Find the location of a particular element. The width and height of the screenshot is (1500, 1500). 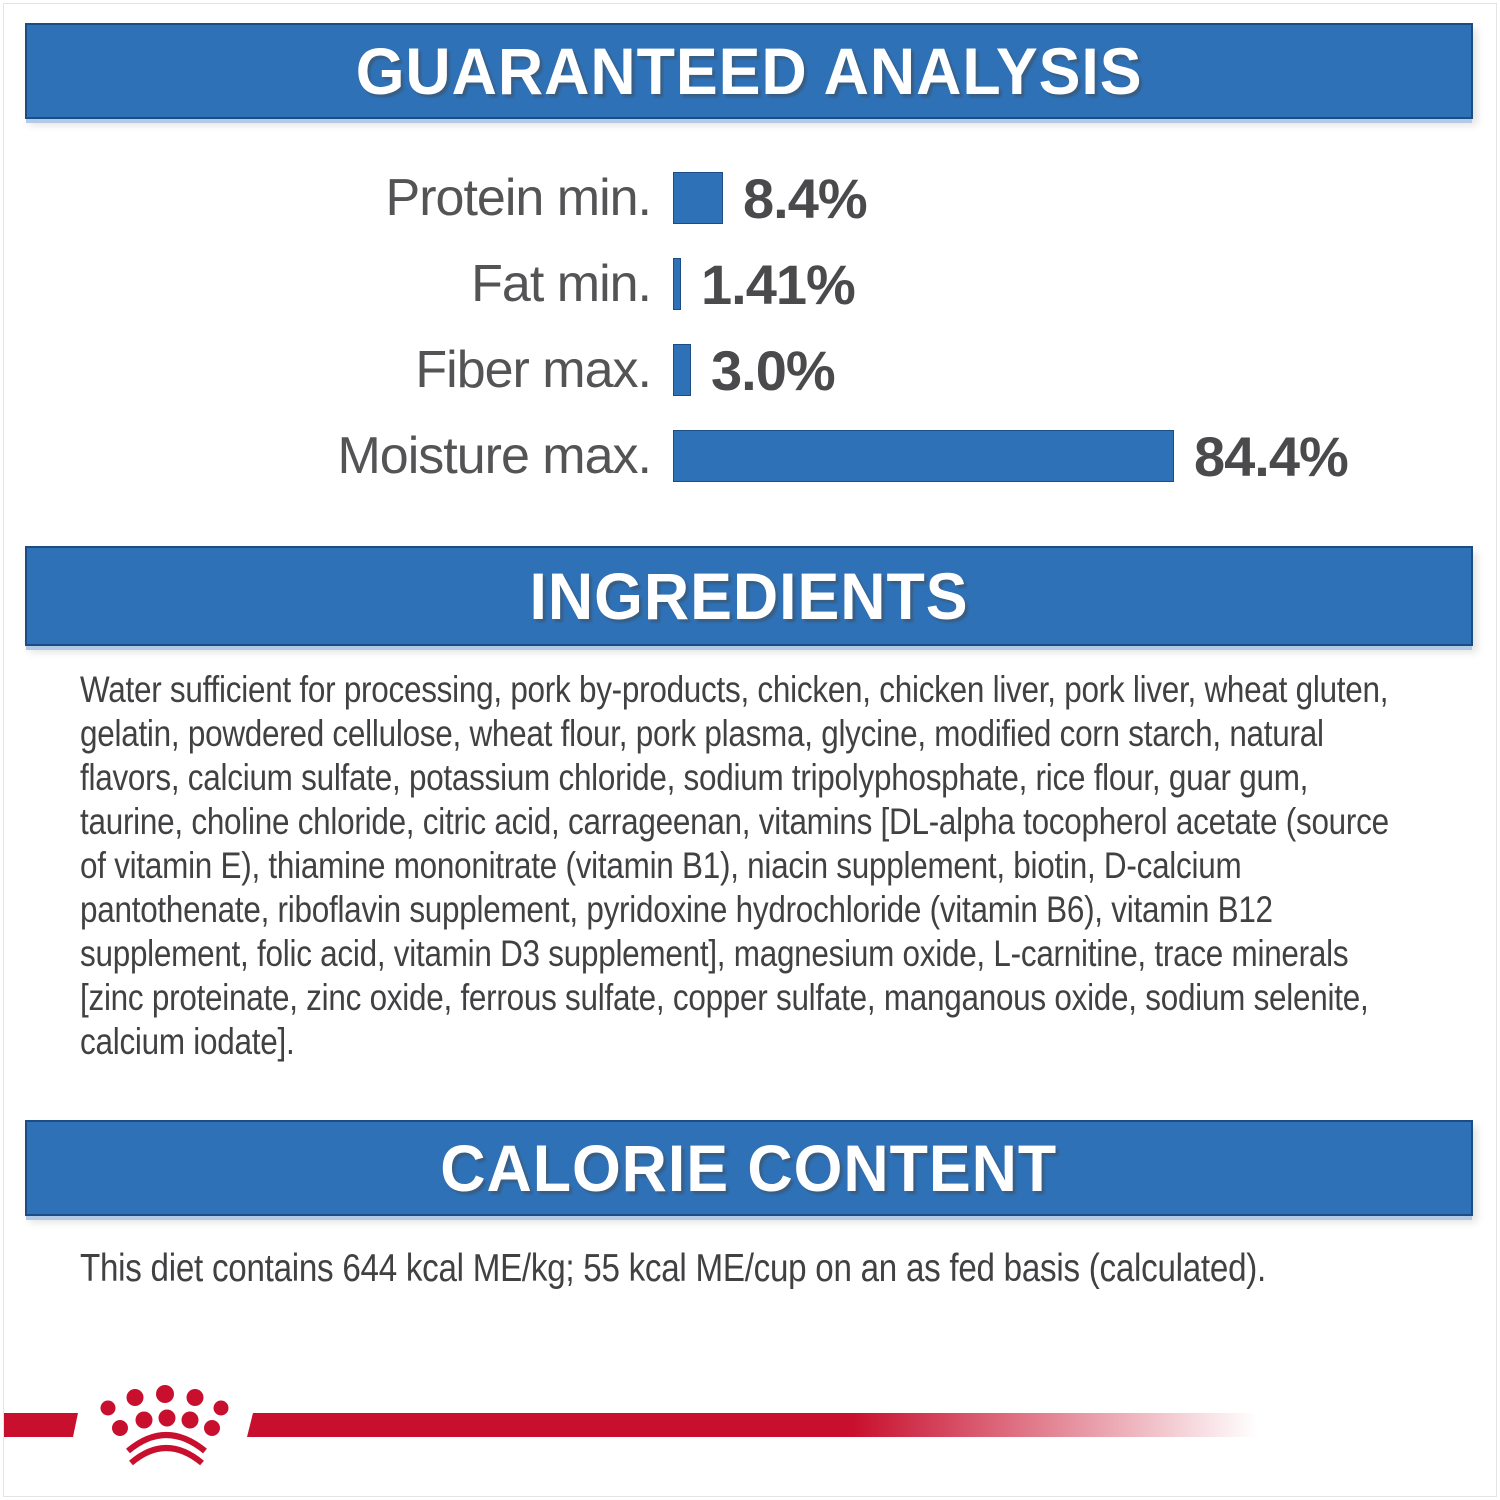

nutrient-value: 1.41% is located at coordinates (778, 284).